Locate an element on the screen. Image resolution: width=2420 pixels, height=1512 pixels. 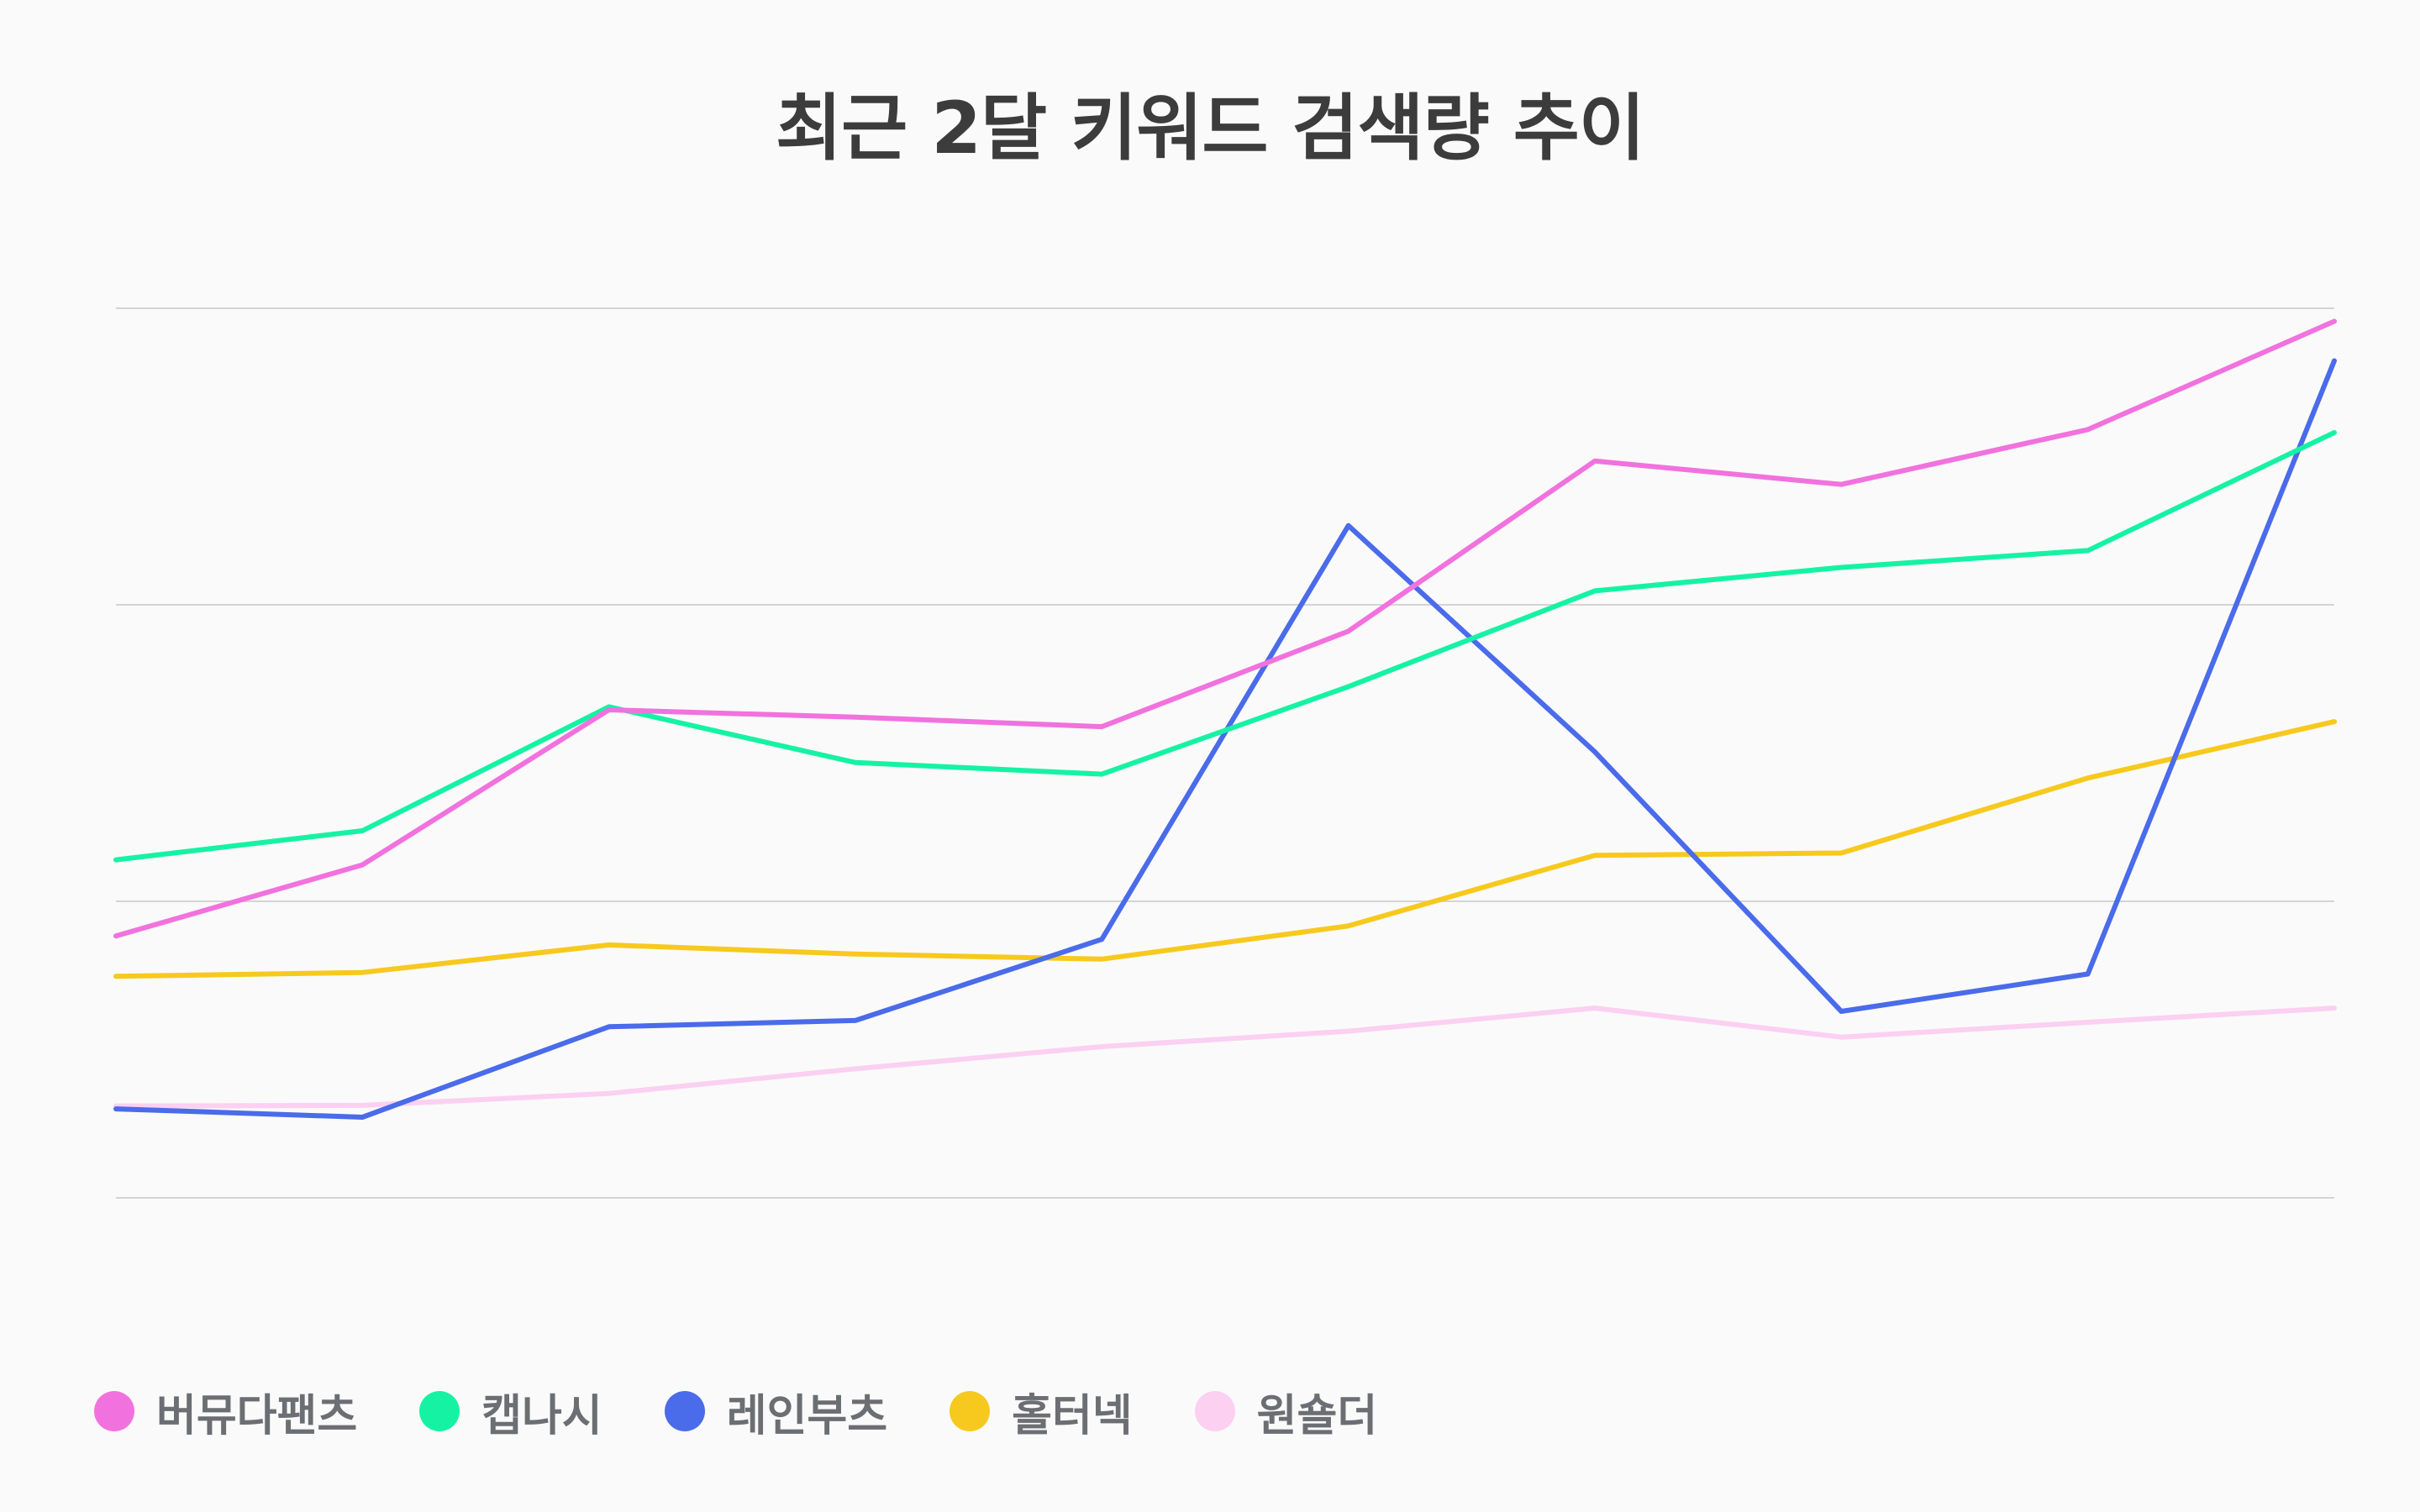
legend-label: 버뮤다팬츠 is located at coordinates (257, 1415).